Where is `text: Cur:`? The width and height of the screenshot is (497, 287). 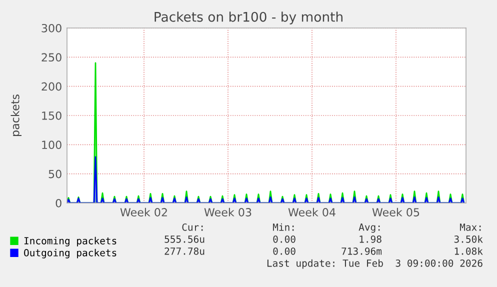
text: Cur: is located at coordinates (192, 227).